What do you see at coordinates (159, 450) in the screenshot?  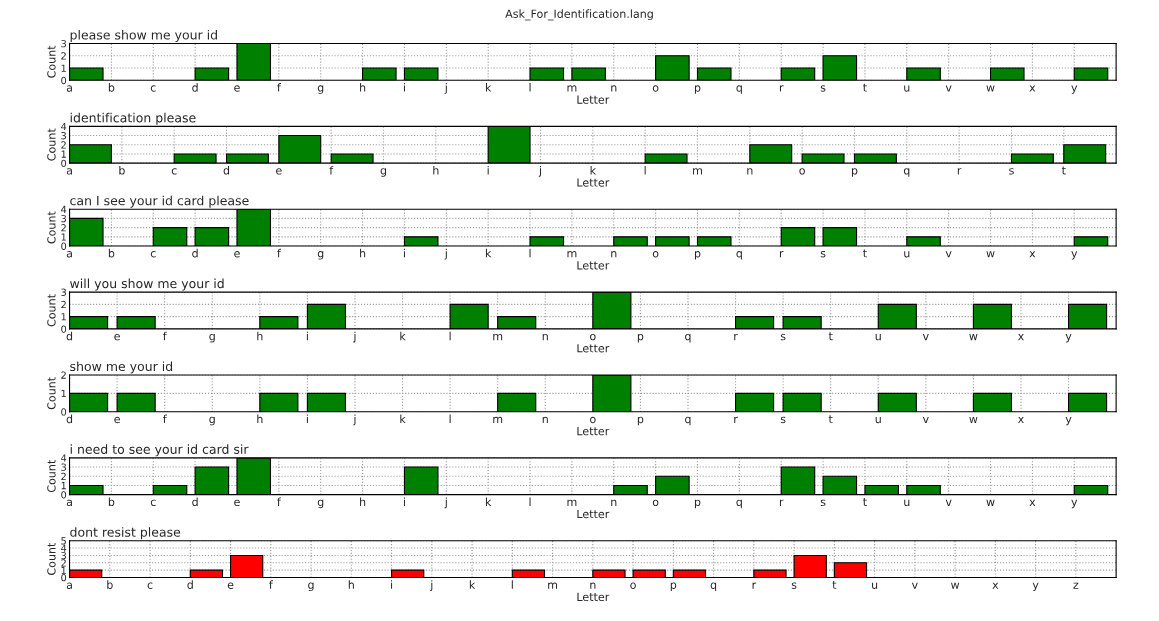 I see `text: i need to see your id card sir` at bounding box center [159, 450].